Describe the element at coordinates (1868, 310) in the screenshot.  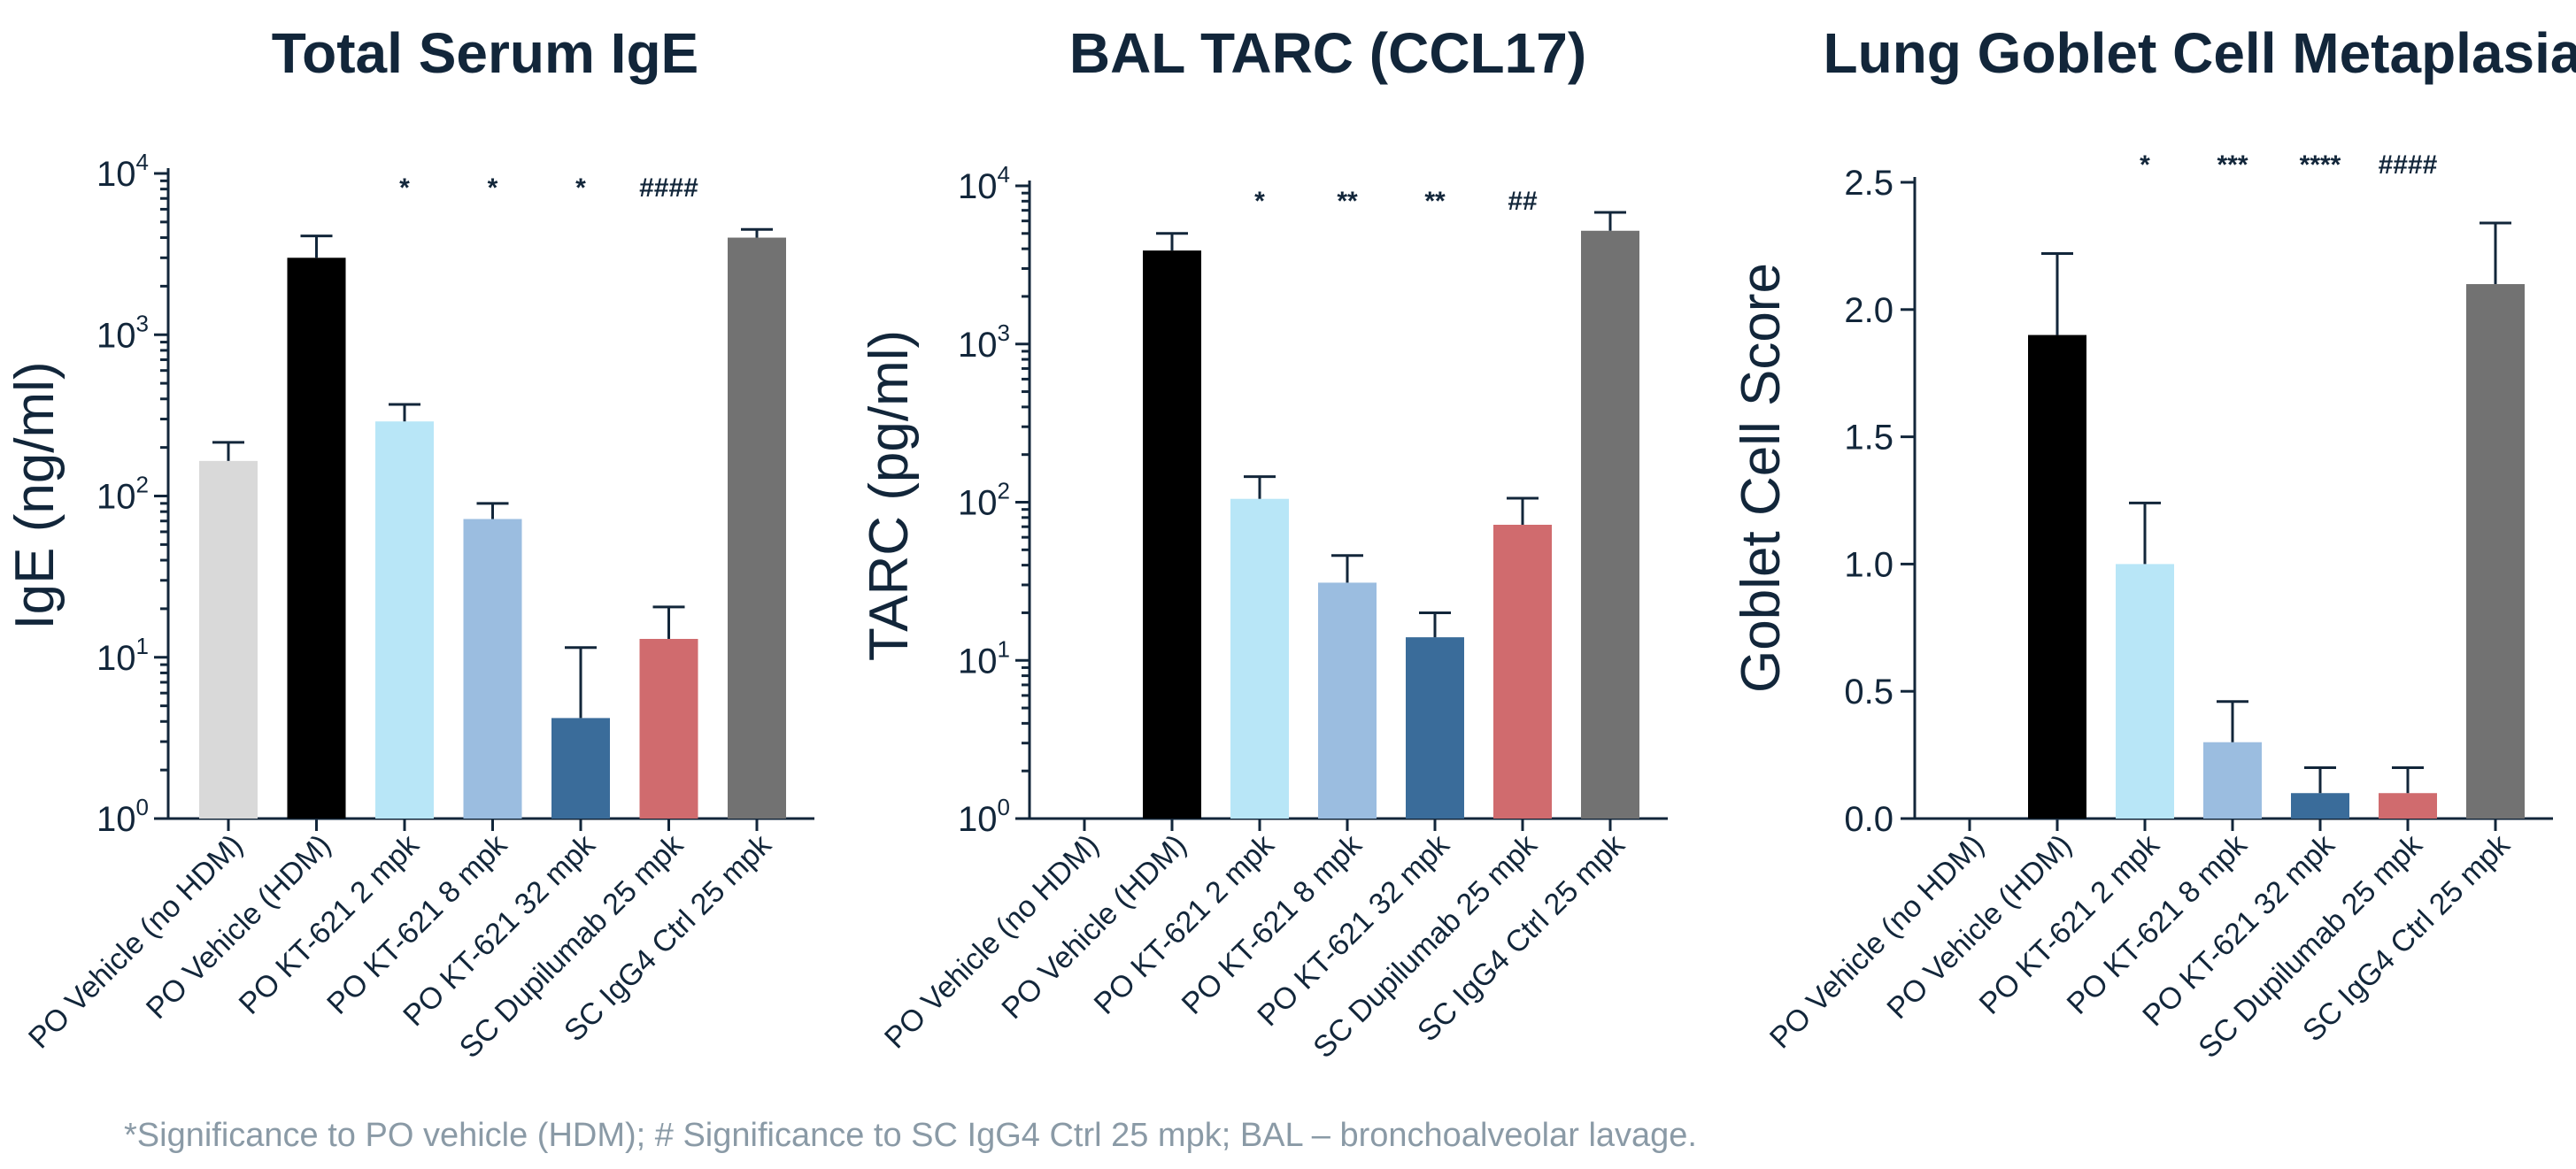
I see `y-tick-label: 2.0` at that location.